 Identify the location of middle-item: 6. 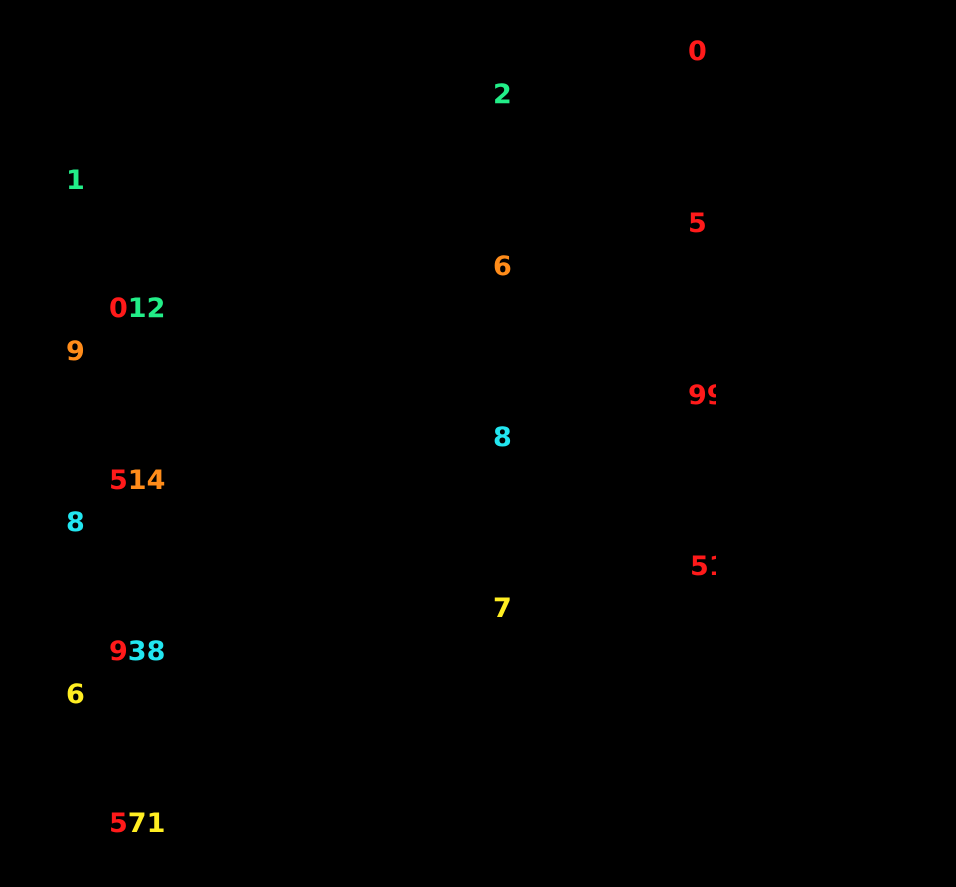
(502, 266).